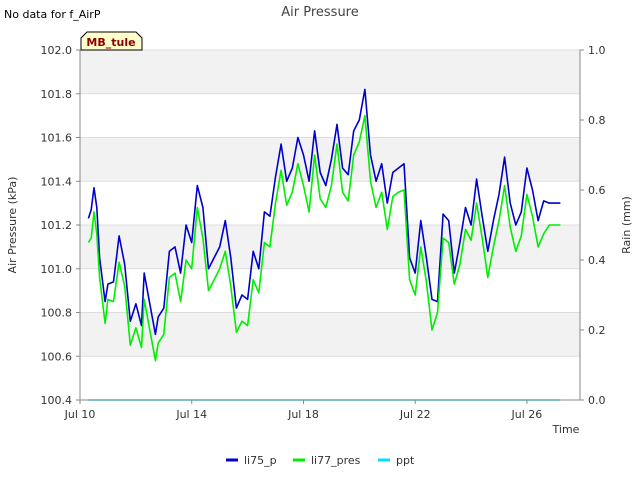 The width and height of the screenshot is (640, 480). What do you see at coordinates (597, 260) in the screenshot?
I see `y2-tick-label: 0.4` at bounding box center [597, 260].